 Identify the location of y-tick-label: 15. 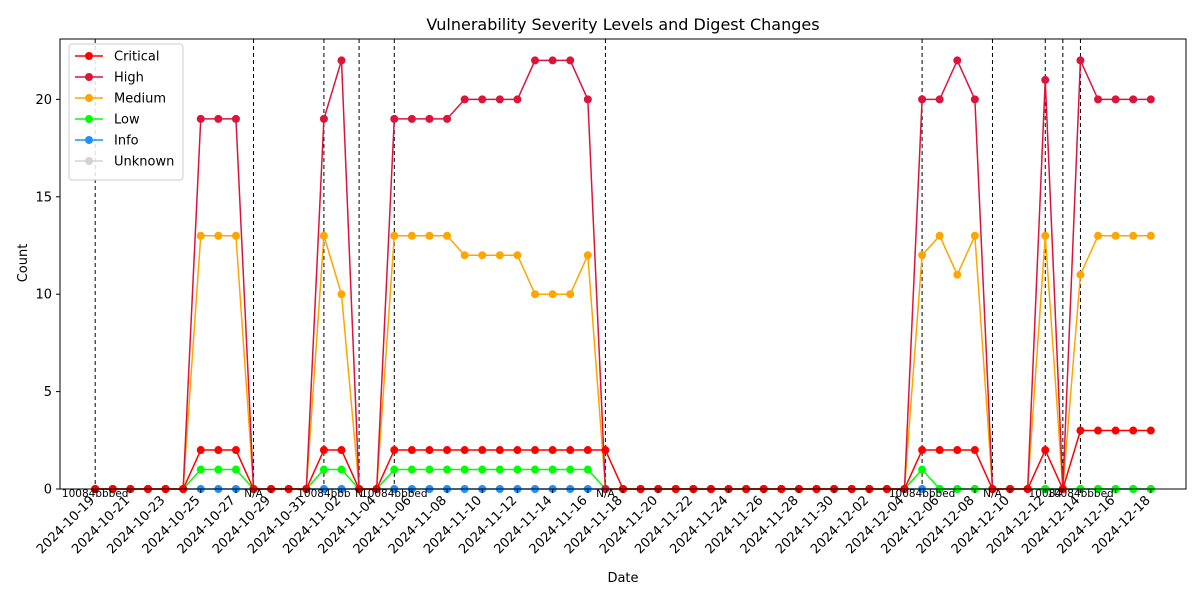
(43, 197).